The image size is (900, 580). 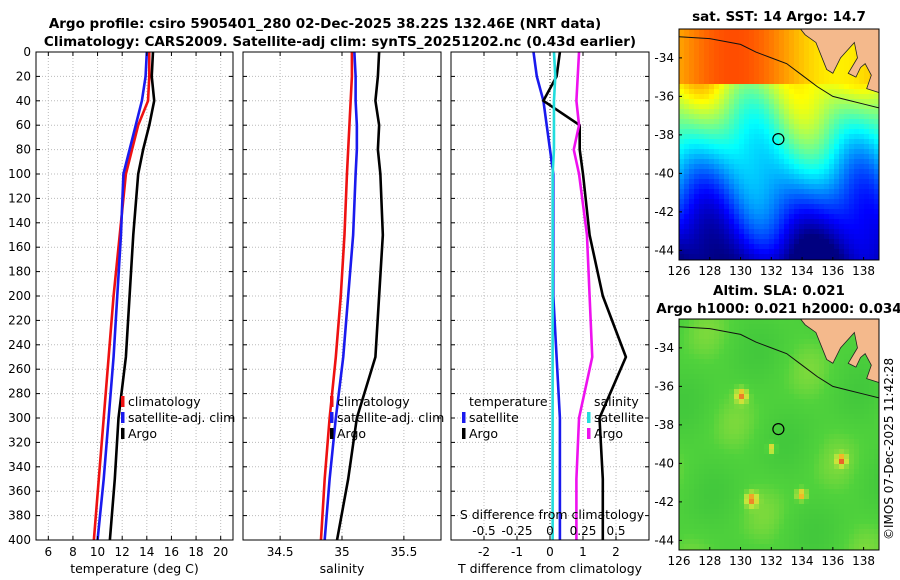 I want to click on map-x-tick-label: 128, so click(x=709, y=271).